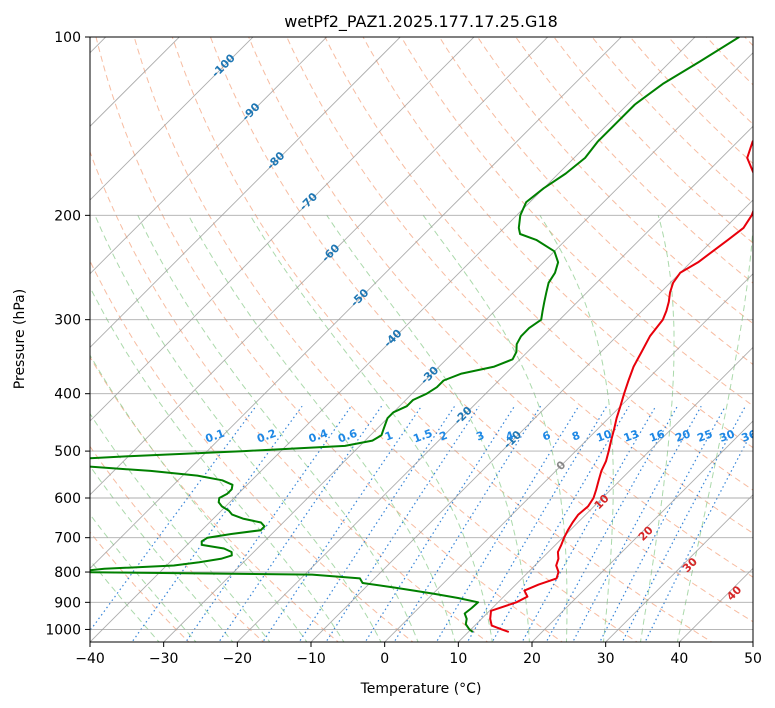 This screenshot has height=708, width=775. What do you see at coordinates (347, 436) in the screenshot?
I see `mixing-ratio-label: 0.6` at bounding box center [347, 436].